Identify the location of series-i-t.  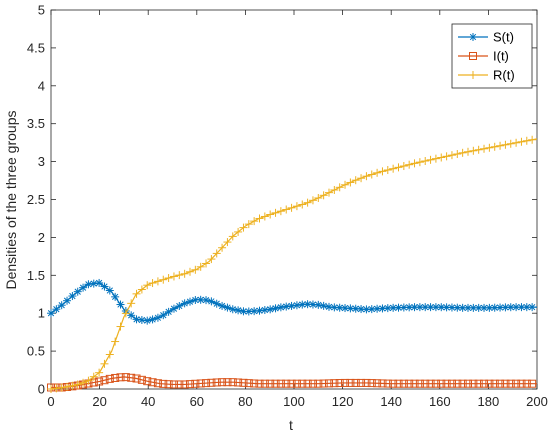
(292, 382).